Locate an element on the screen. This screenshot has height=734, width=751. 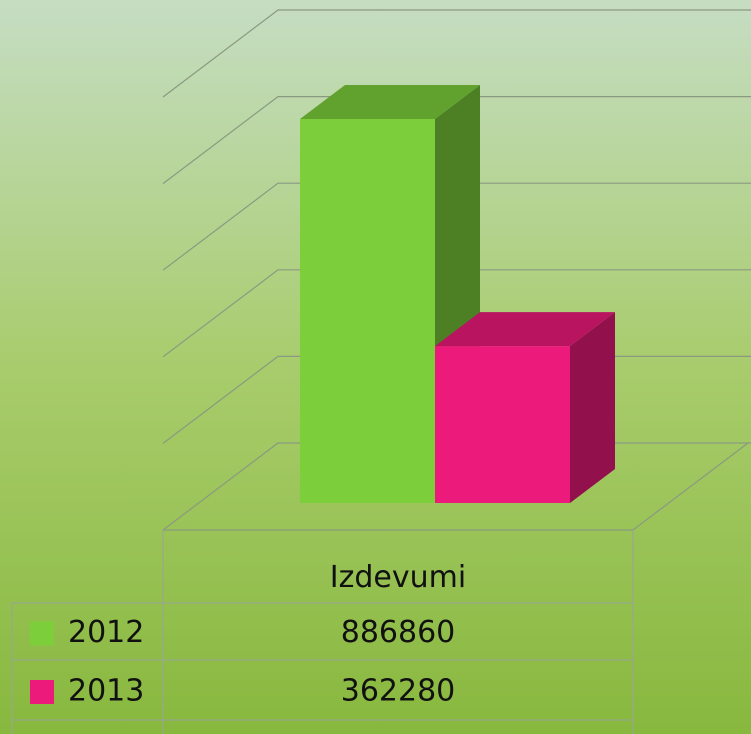
bar-side is located at coordinates (592, 407).